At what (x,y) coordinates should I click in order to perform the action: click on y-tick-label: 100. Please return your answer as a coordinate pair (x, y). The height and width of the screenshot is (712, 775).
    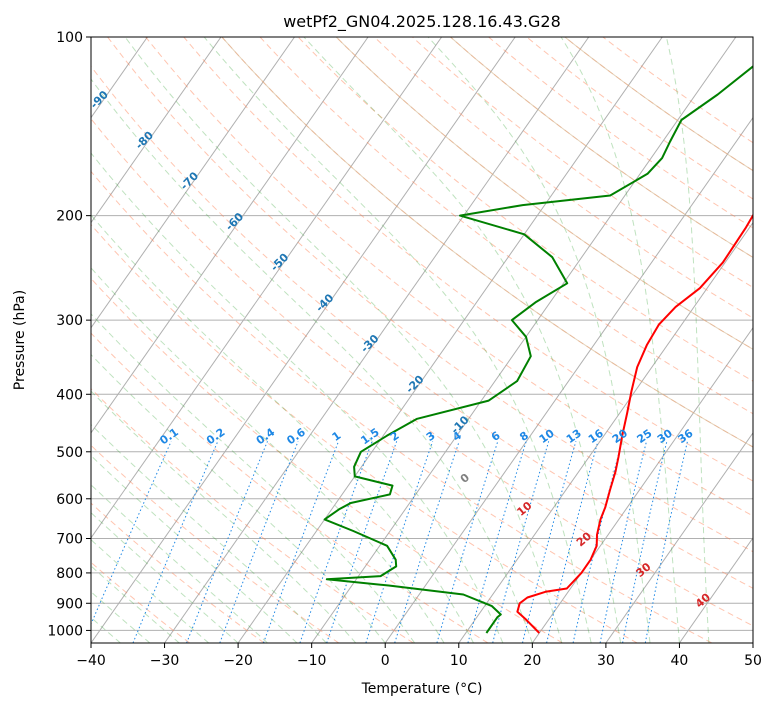
    Looking at the image, I should click on (69, 38).